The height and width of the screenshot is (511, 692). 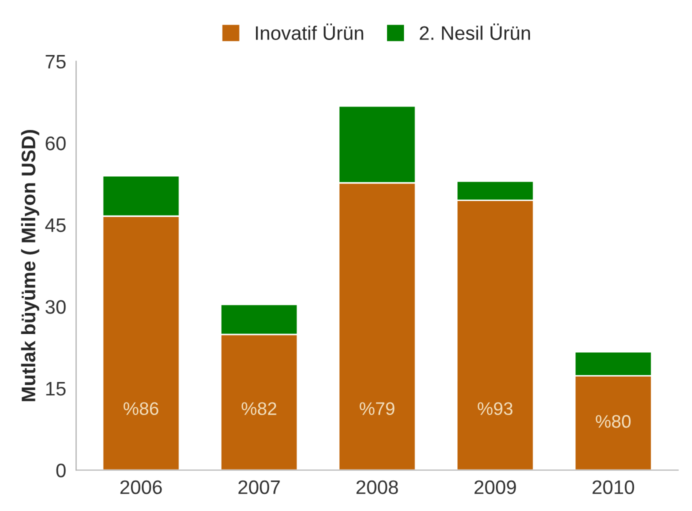 I want to click on x-tick-label: 2009, so click(x=495, y=487).